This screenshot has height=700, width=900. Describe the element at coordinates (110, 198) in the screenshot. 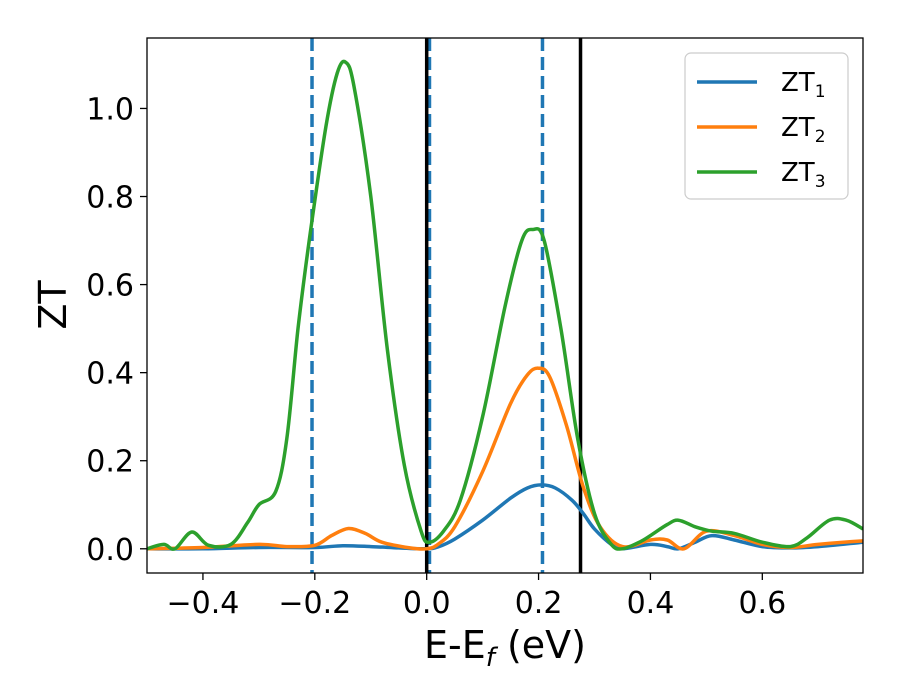

I see `y-tick-label: 0.8` at that location.